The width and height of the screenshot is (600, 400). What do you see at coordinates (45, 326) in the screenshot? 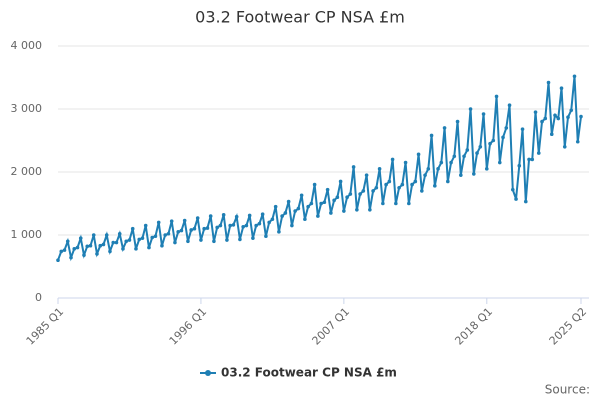
I see `x-tick-label: 1985 Q1` at bounding box center [45, 326].